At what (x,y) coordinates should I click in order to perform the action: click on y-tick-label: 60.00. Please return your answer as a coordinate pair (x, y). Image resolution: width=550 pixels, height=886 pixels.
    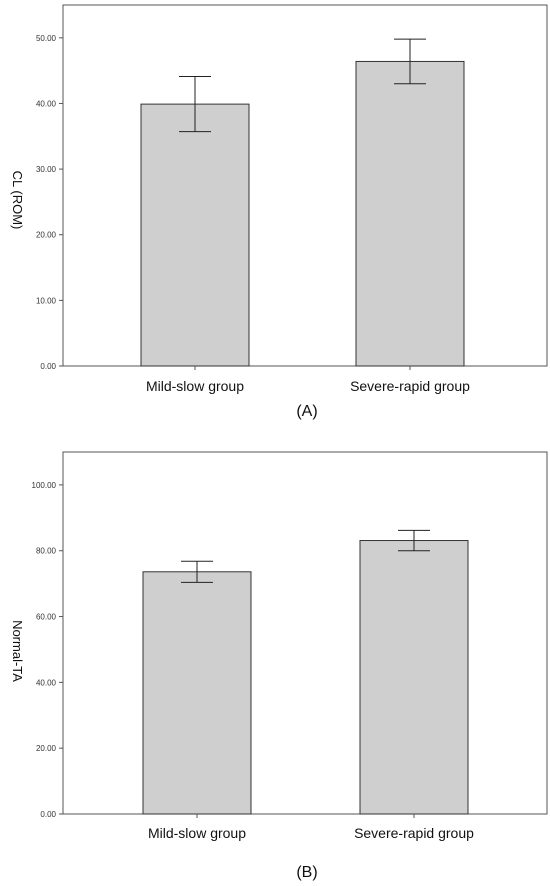
    Looking at the image, I should click on (46, 617).